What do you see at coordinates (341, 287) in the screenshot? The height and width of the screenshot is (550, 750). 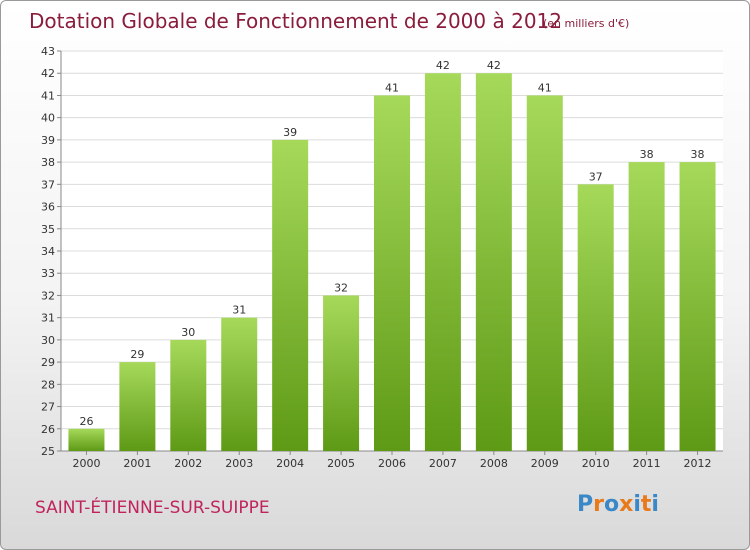 I see `data-label-2005: 32` at bounding box center [341, 287].